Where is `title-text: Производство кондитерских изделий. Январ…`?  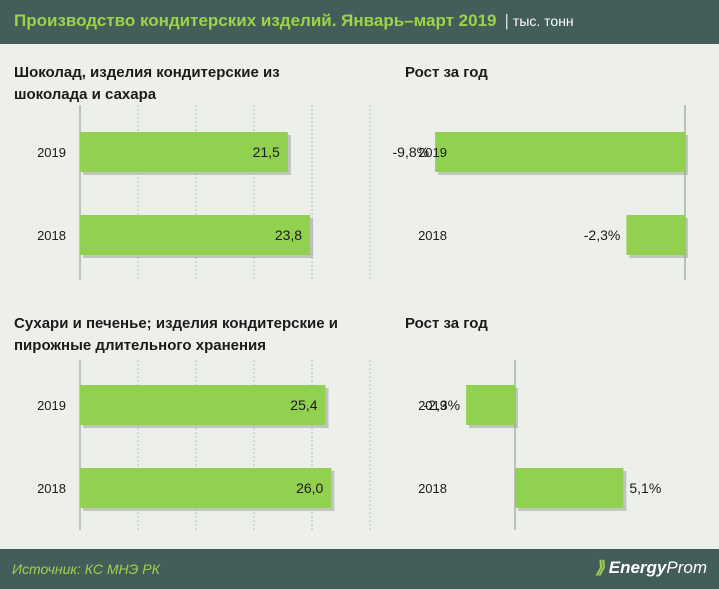
title-text: Производство кондитерских изделий. Январ… is located at coordinates (255, 20).